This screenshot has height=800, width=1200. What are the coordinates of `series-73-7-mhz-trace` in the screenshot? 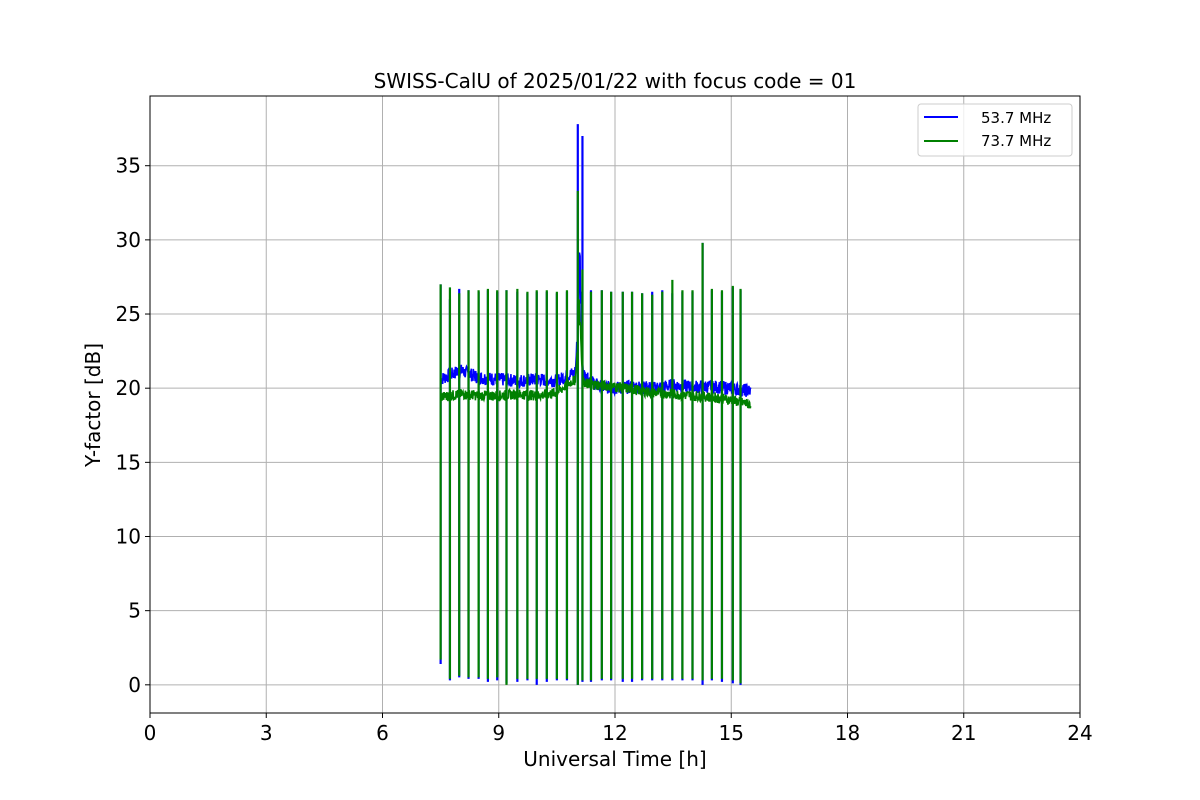 It's located at (595, 354).